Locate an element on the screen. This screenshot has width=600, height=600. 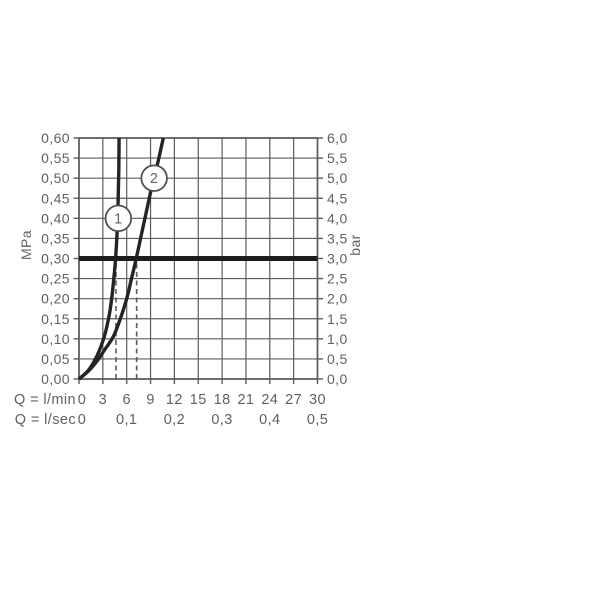
x-axis-row1-label: Q = l/min is located at coordinates (45, 400).